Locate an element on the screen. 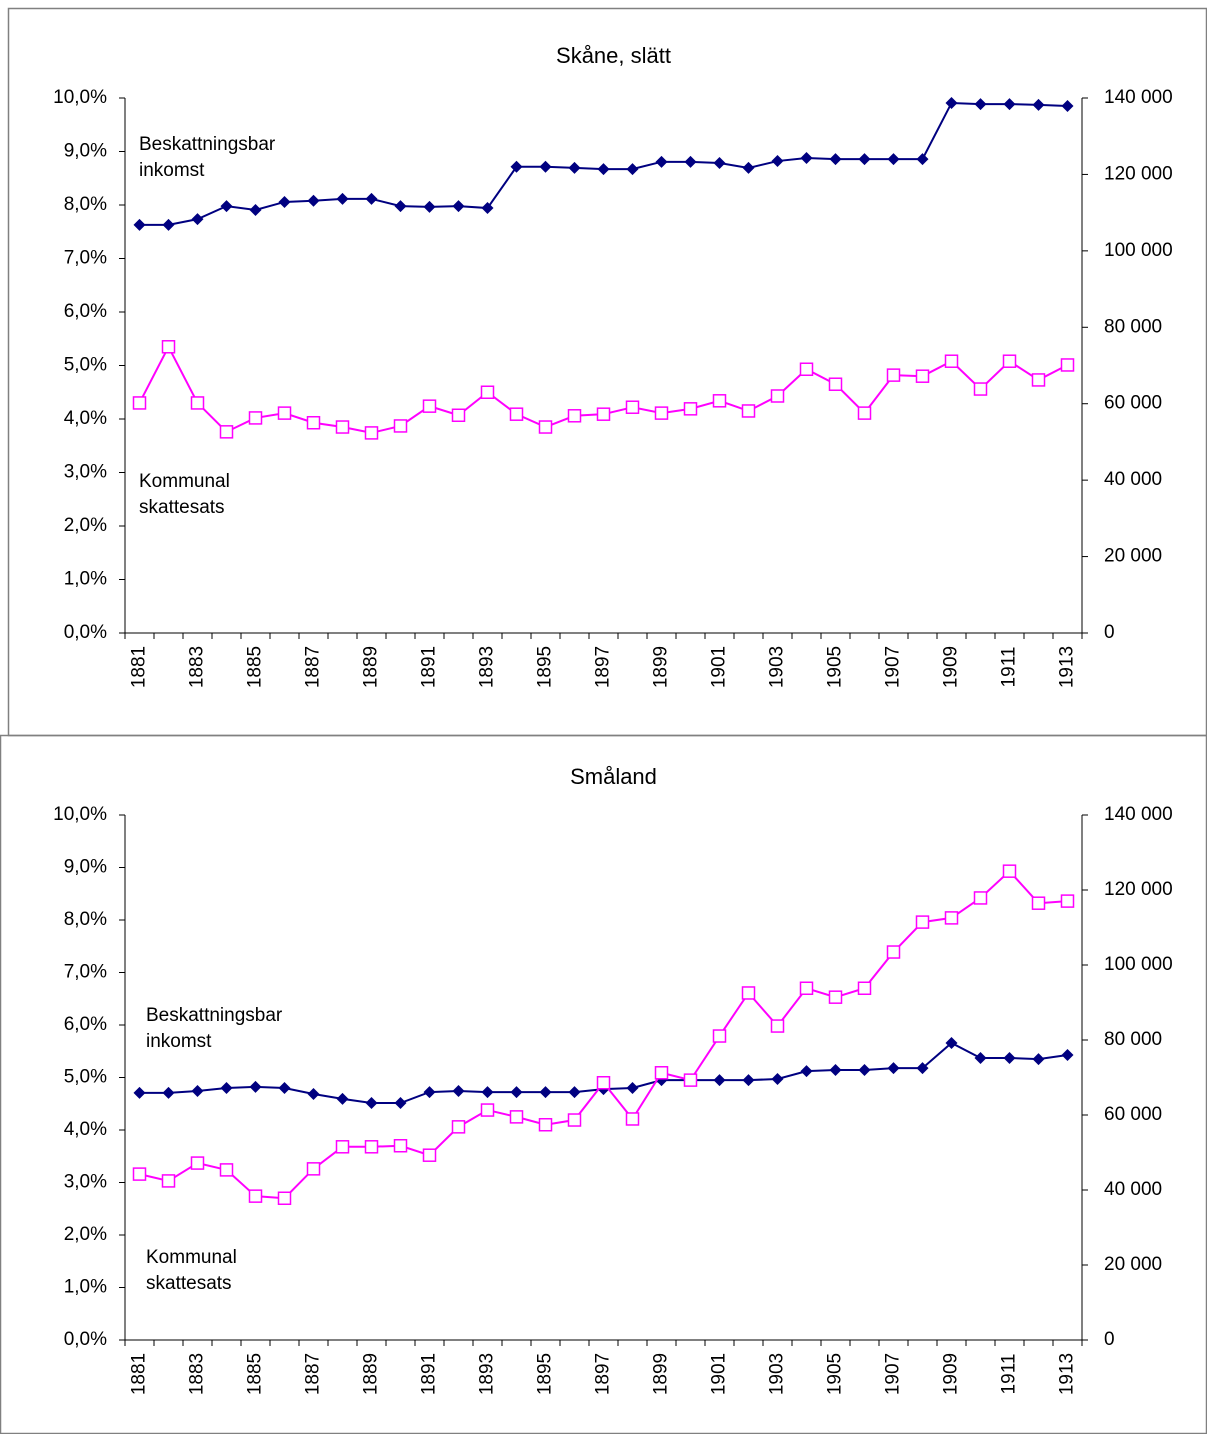 This screenshot has height=1434, width=1207. y2-tick-label: 20 000 is located at coordinates (1133, 1264).